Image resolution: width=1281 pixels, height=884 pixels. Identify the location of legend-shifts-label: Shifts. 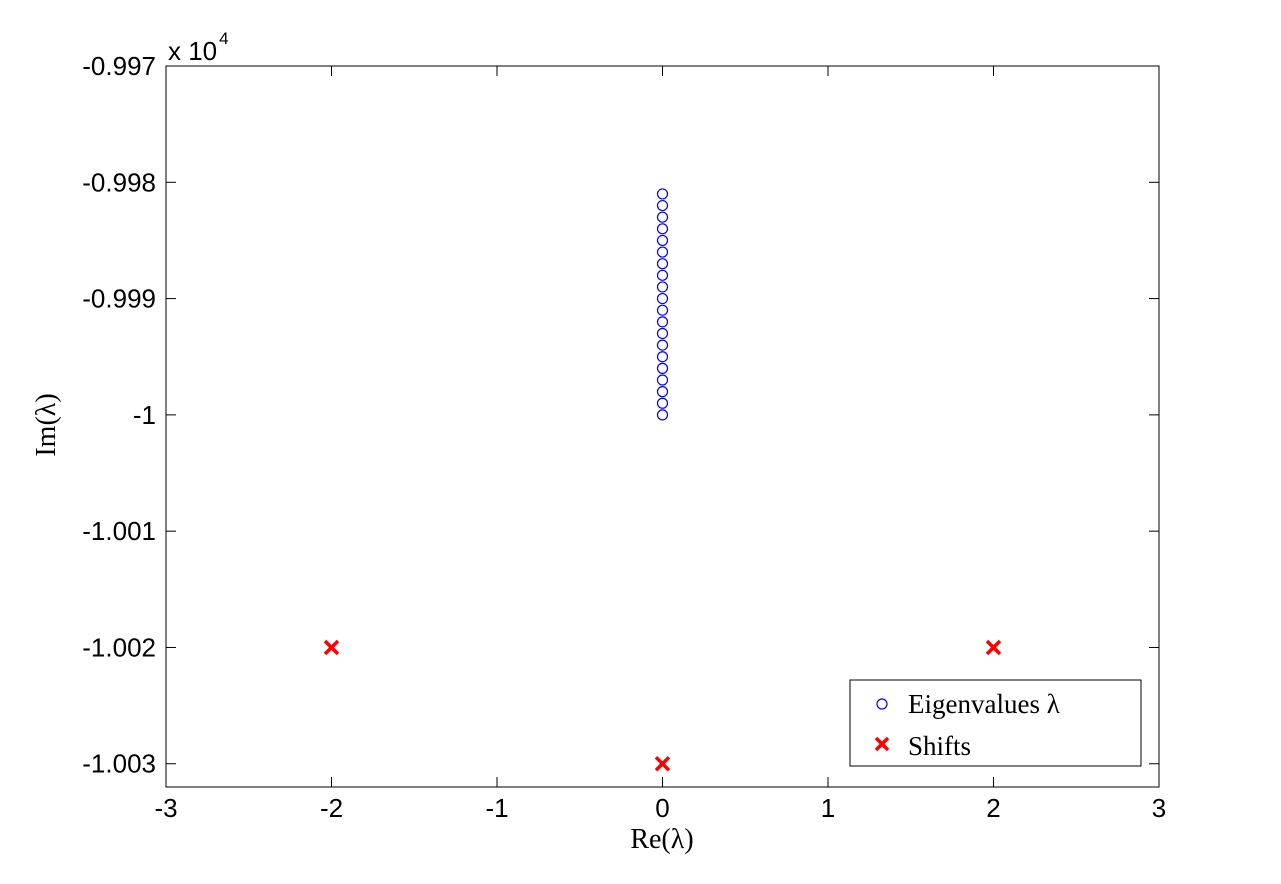
(939, 746).